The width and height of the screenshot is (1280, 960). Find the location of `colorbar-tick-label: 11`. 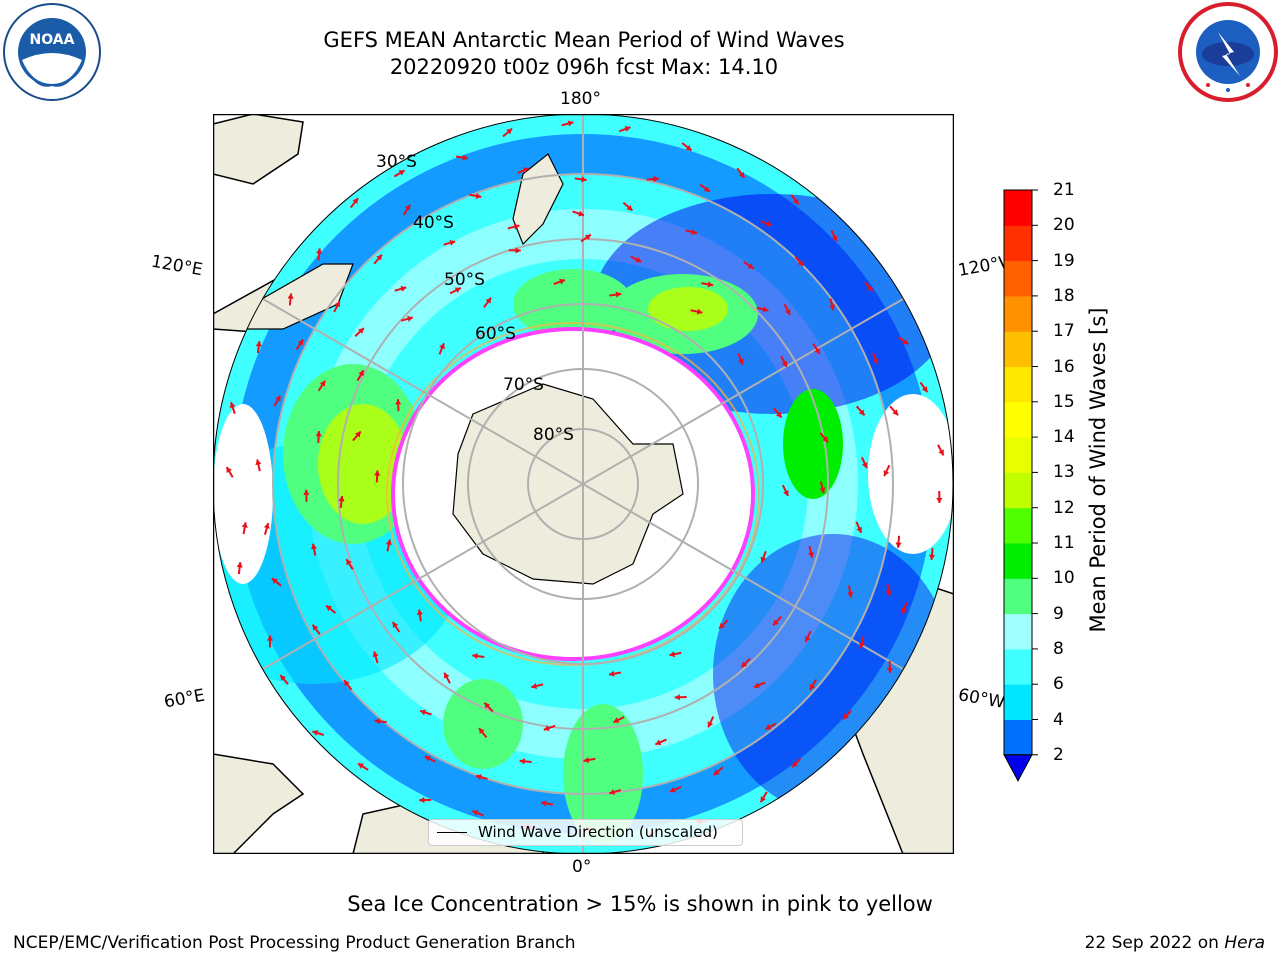

colorbar-tick-label: 11 is located at coordinates (1064, 543).